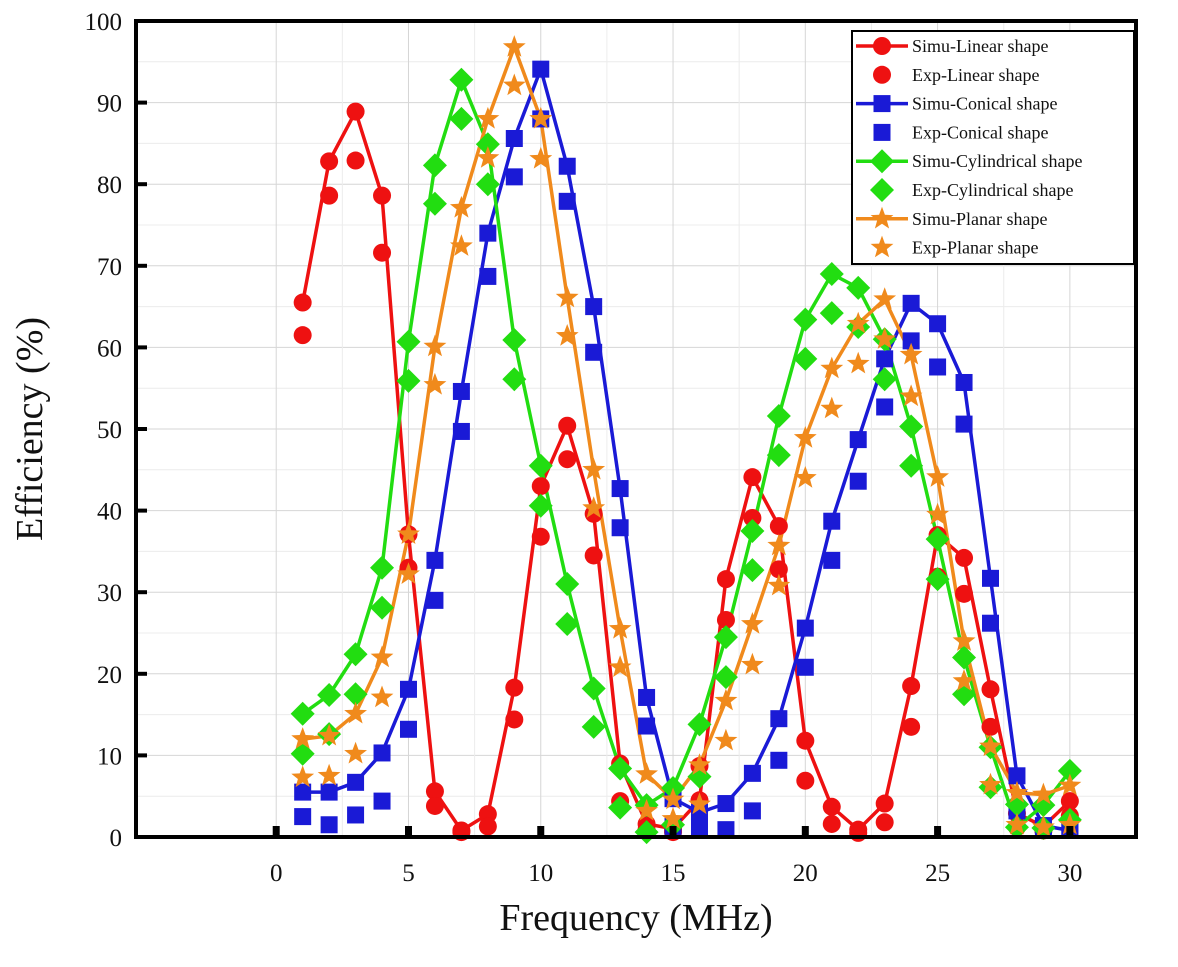 This screenshot has height=967, width=1178. Describe the element at coordinates (109, 348) in the screenshot. I see `y-tick-label: 60` at that location.